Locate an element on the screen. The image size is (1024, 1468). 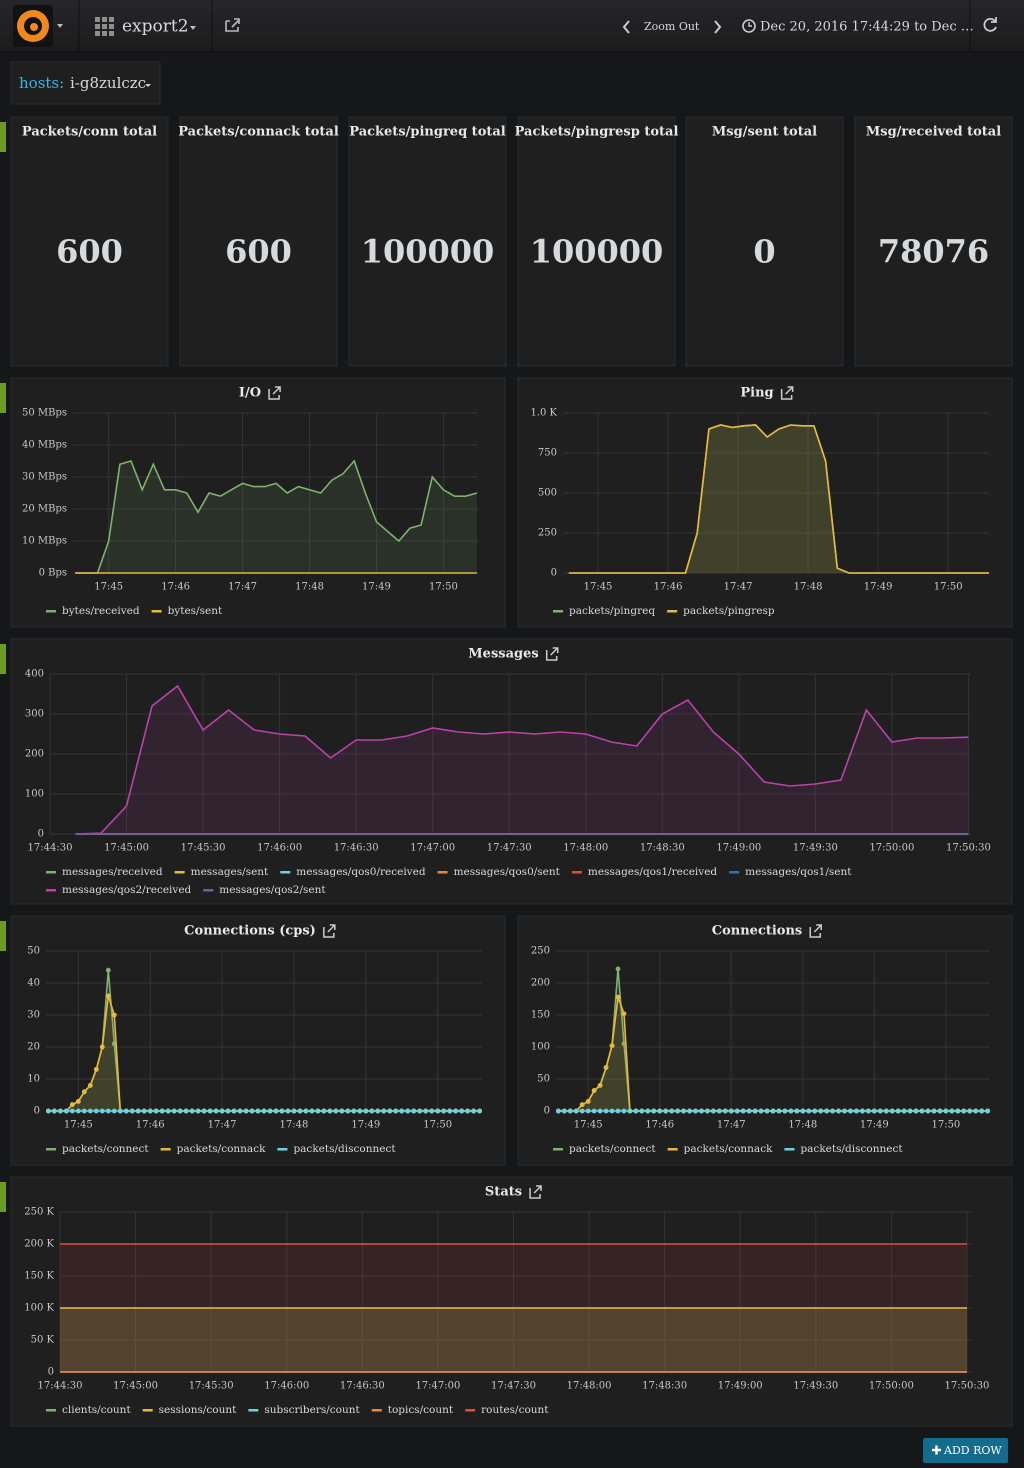
legend-label: messages/sent is located at coordinates (230, 872).